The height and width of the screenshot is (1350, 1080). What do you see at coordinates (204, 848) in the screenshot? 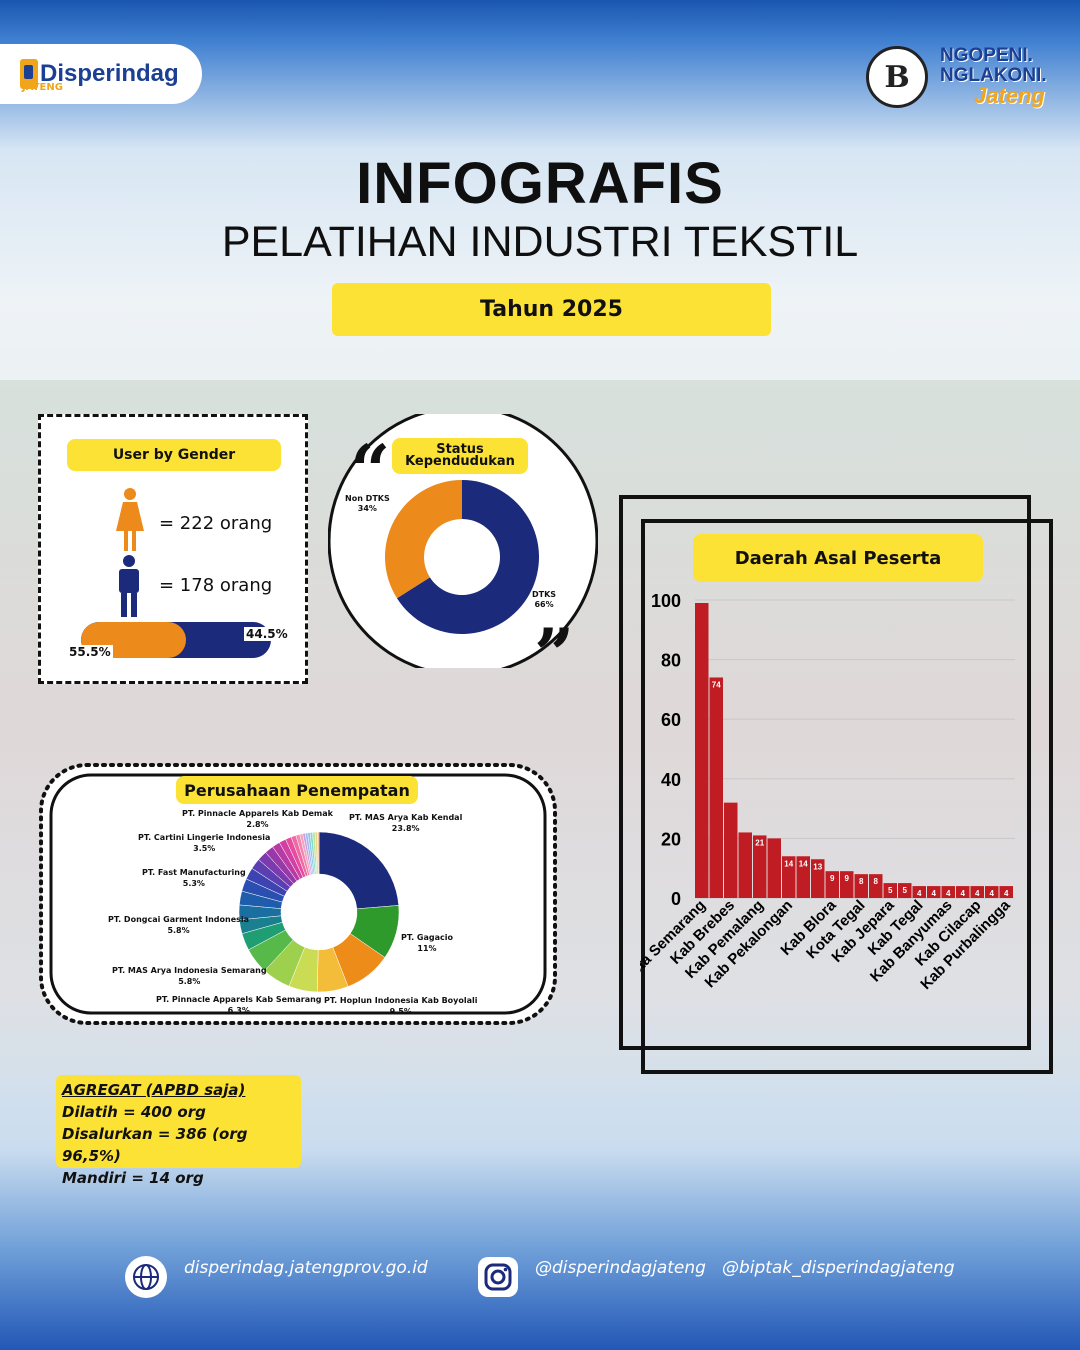
I see `company-pct-7: 3.5%` at bounding box center [204, 848].